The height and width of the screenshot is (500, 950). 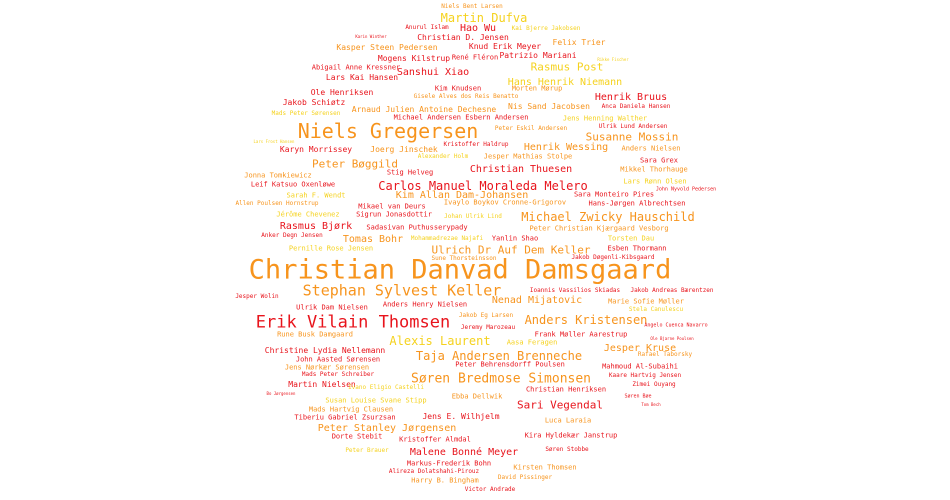 What do you see at coordinates (484, 18) in the screenshot?
I see `word-martin-dufva: Martin Dufva` at bounding box center [484, 18].